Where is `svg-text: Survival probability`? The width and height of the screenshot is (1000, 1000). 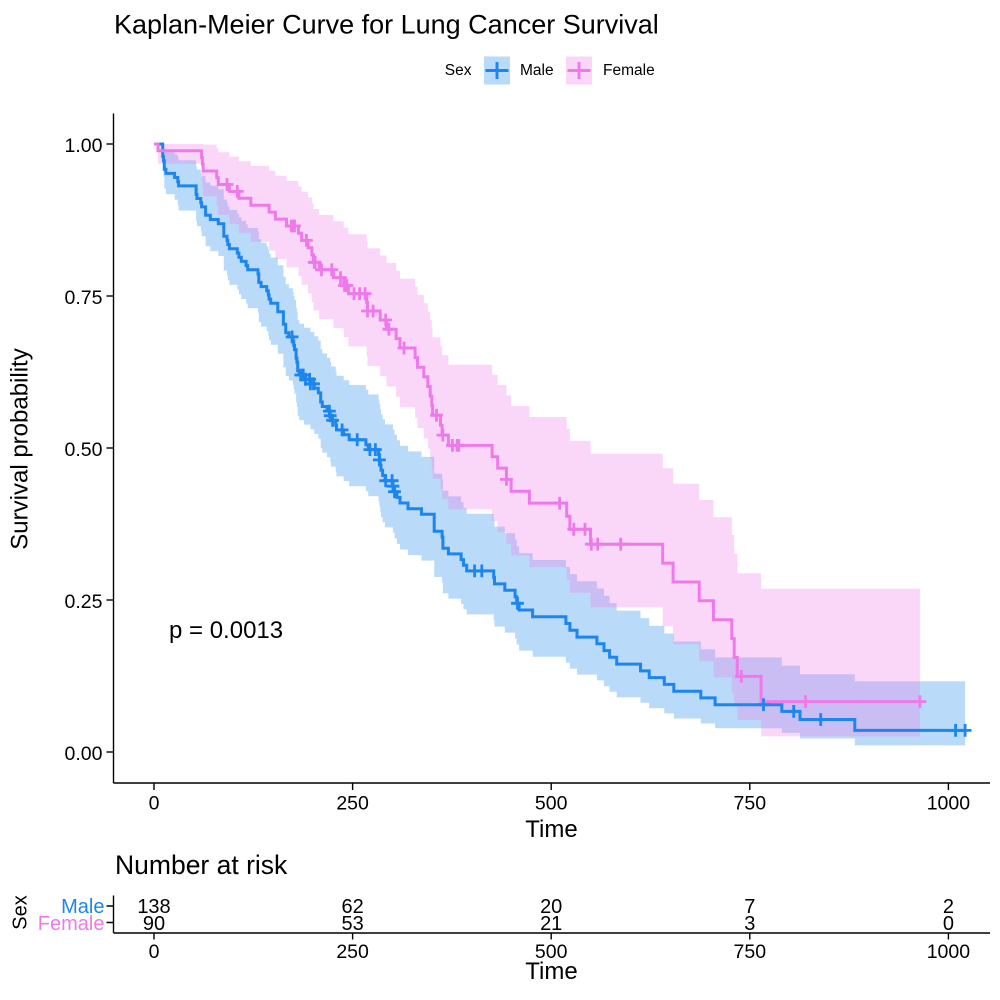 svg-text: Survival probability is located at coordinates (20, 448).